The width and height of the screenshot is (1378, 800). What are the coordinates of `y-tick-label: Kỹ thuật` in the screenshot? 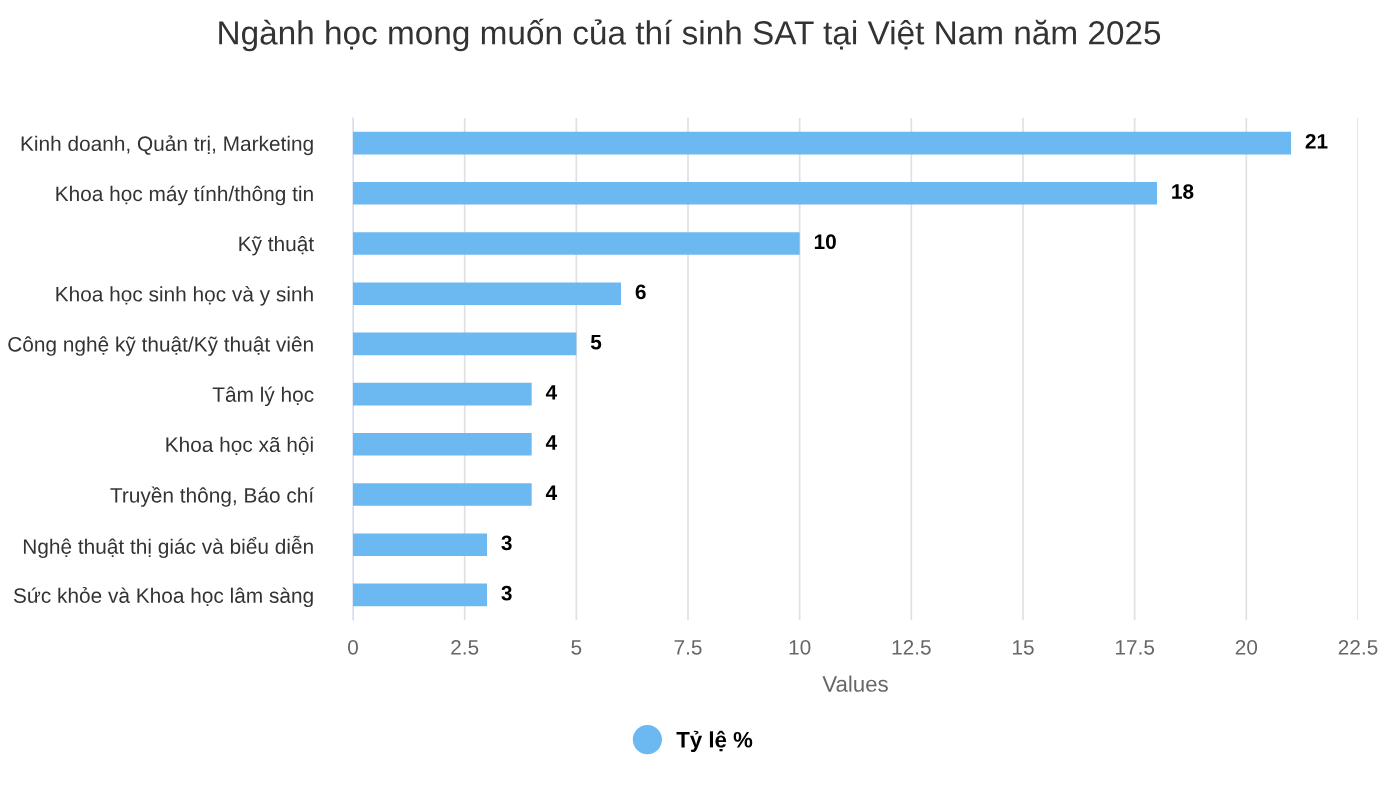 It's located at (276, 245).